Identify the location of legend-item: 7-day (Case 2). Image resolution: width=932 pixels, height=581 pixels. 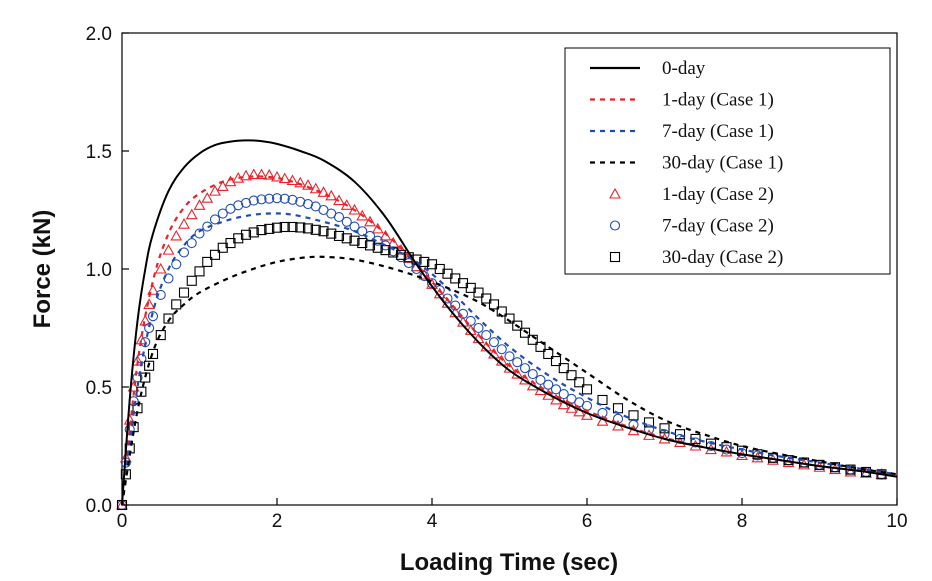
(691, 226).